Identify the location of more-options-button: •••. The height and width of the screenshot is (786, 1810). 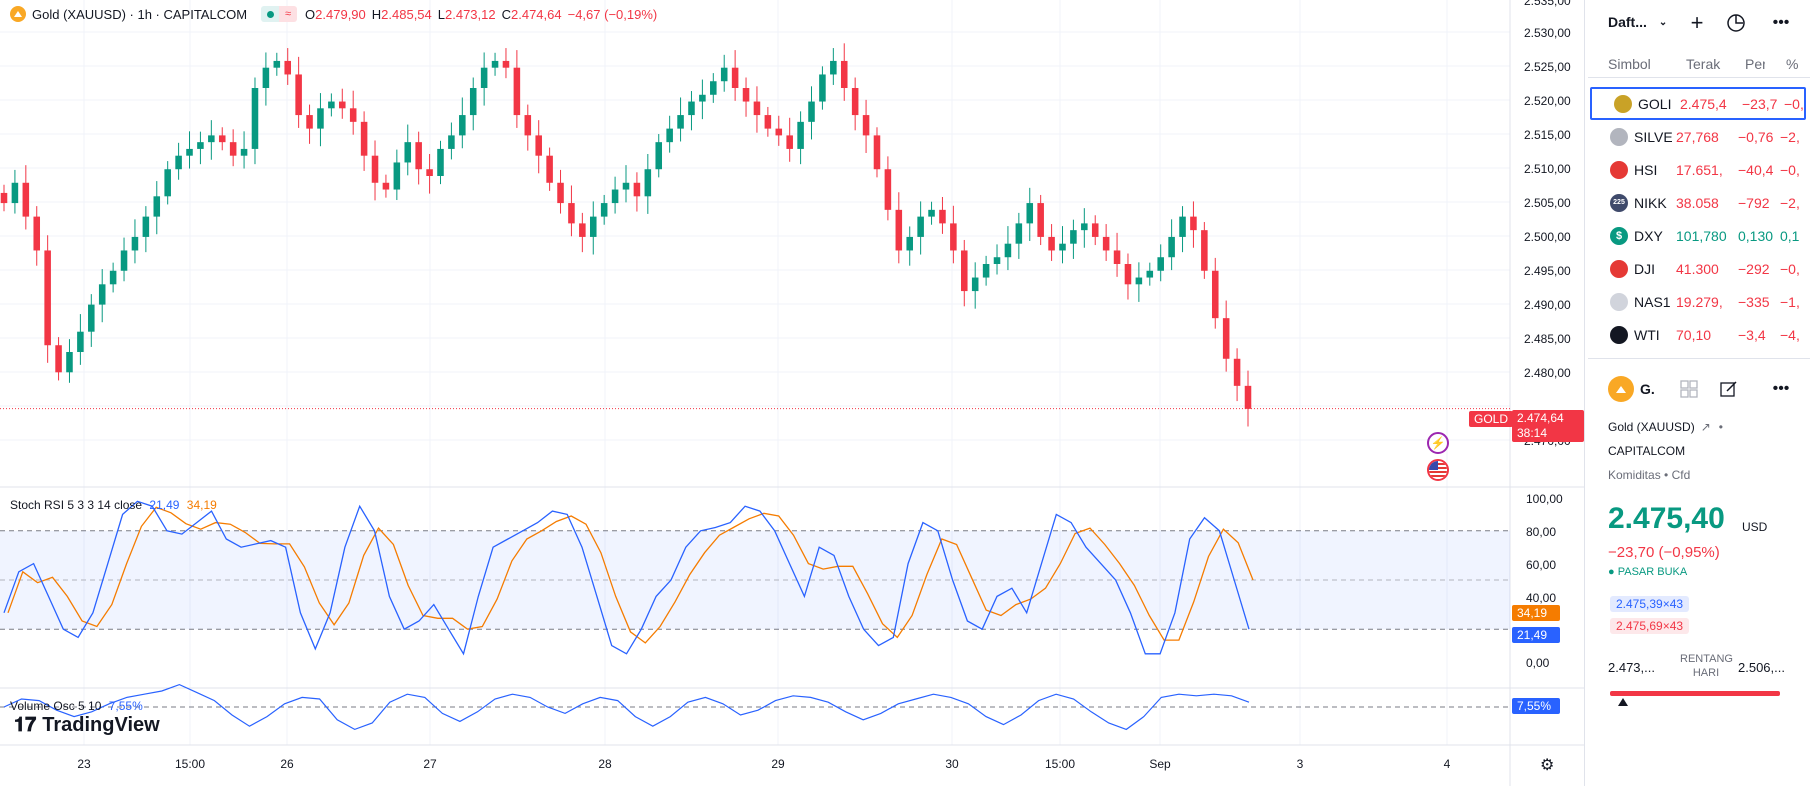
(1781, 23).